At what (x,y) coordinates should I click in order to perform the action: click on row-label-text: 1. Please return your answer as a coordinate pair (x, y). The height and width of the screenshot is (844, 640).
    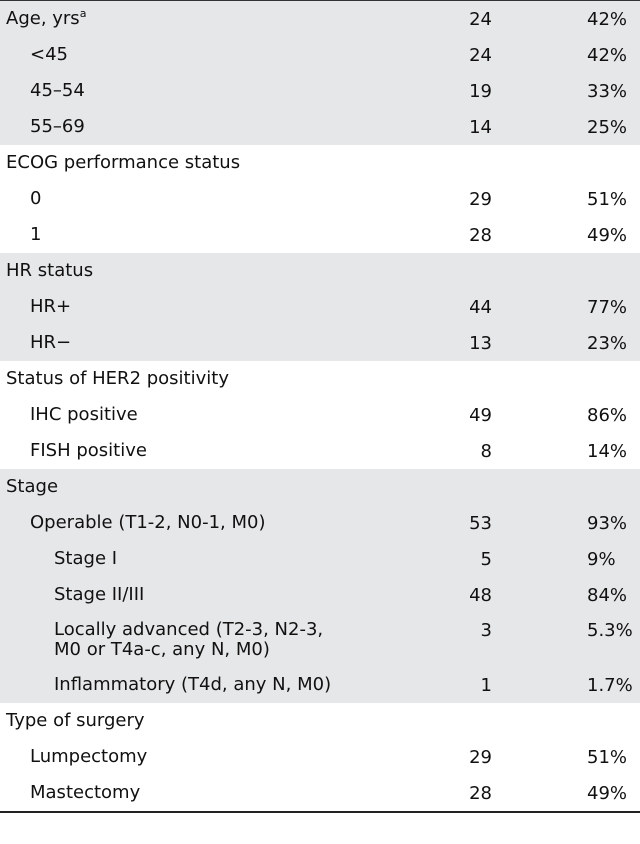
    Looking at the image, I should click on (35, 235).